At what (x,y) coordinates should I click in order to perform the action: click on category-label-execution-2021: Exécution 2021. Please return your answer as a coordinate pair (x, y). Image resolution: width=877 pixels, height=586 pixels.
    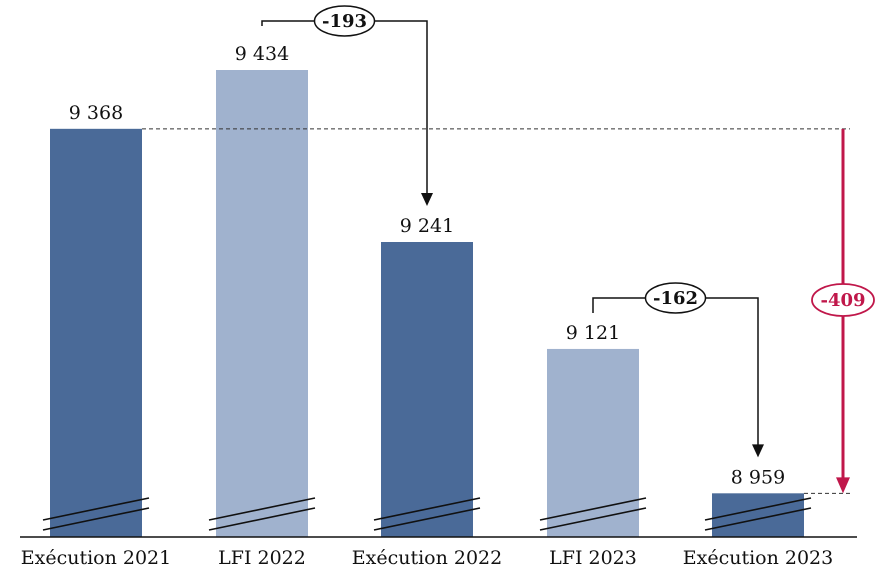
    Looking at the image, I should click on (96, 558).